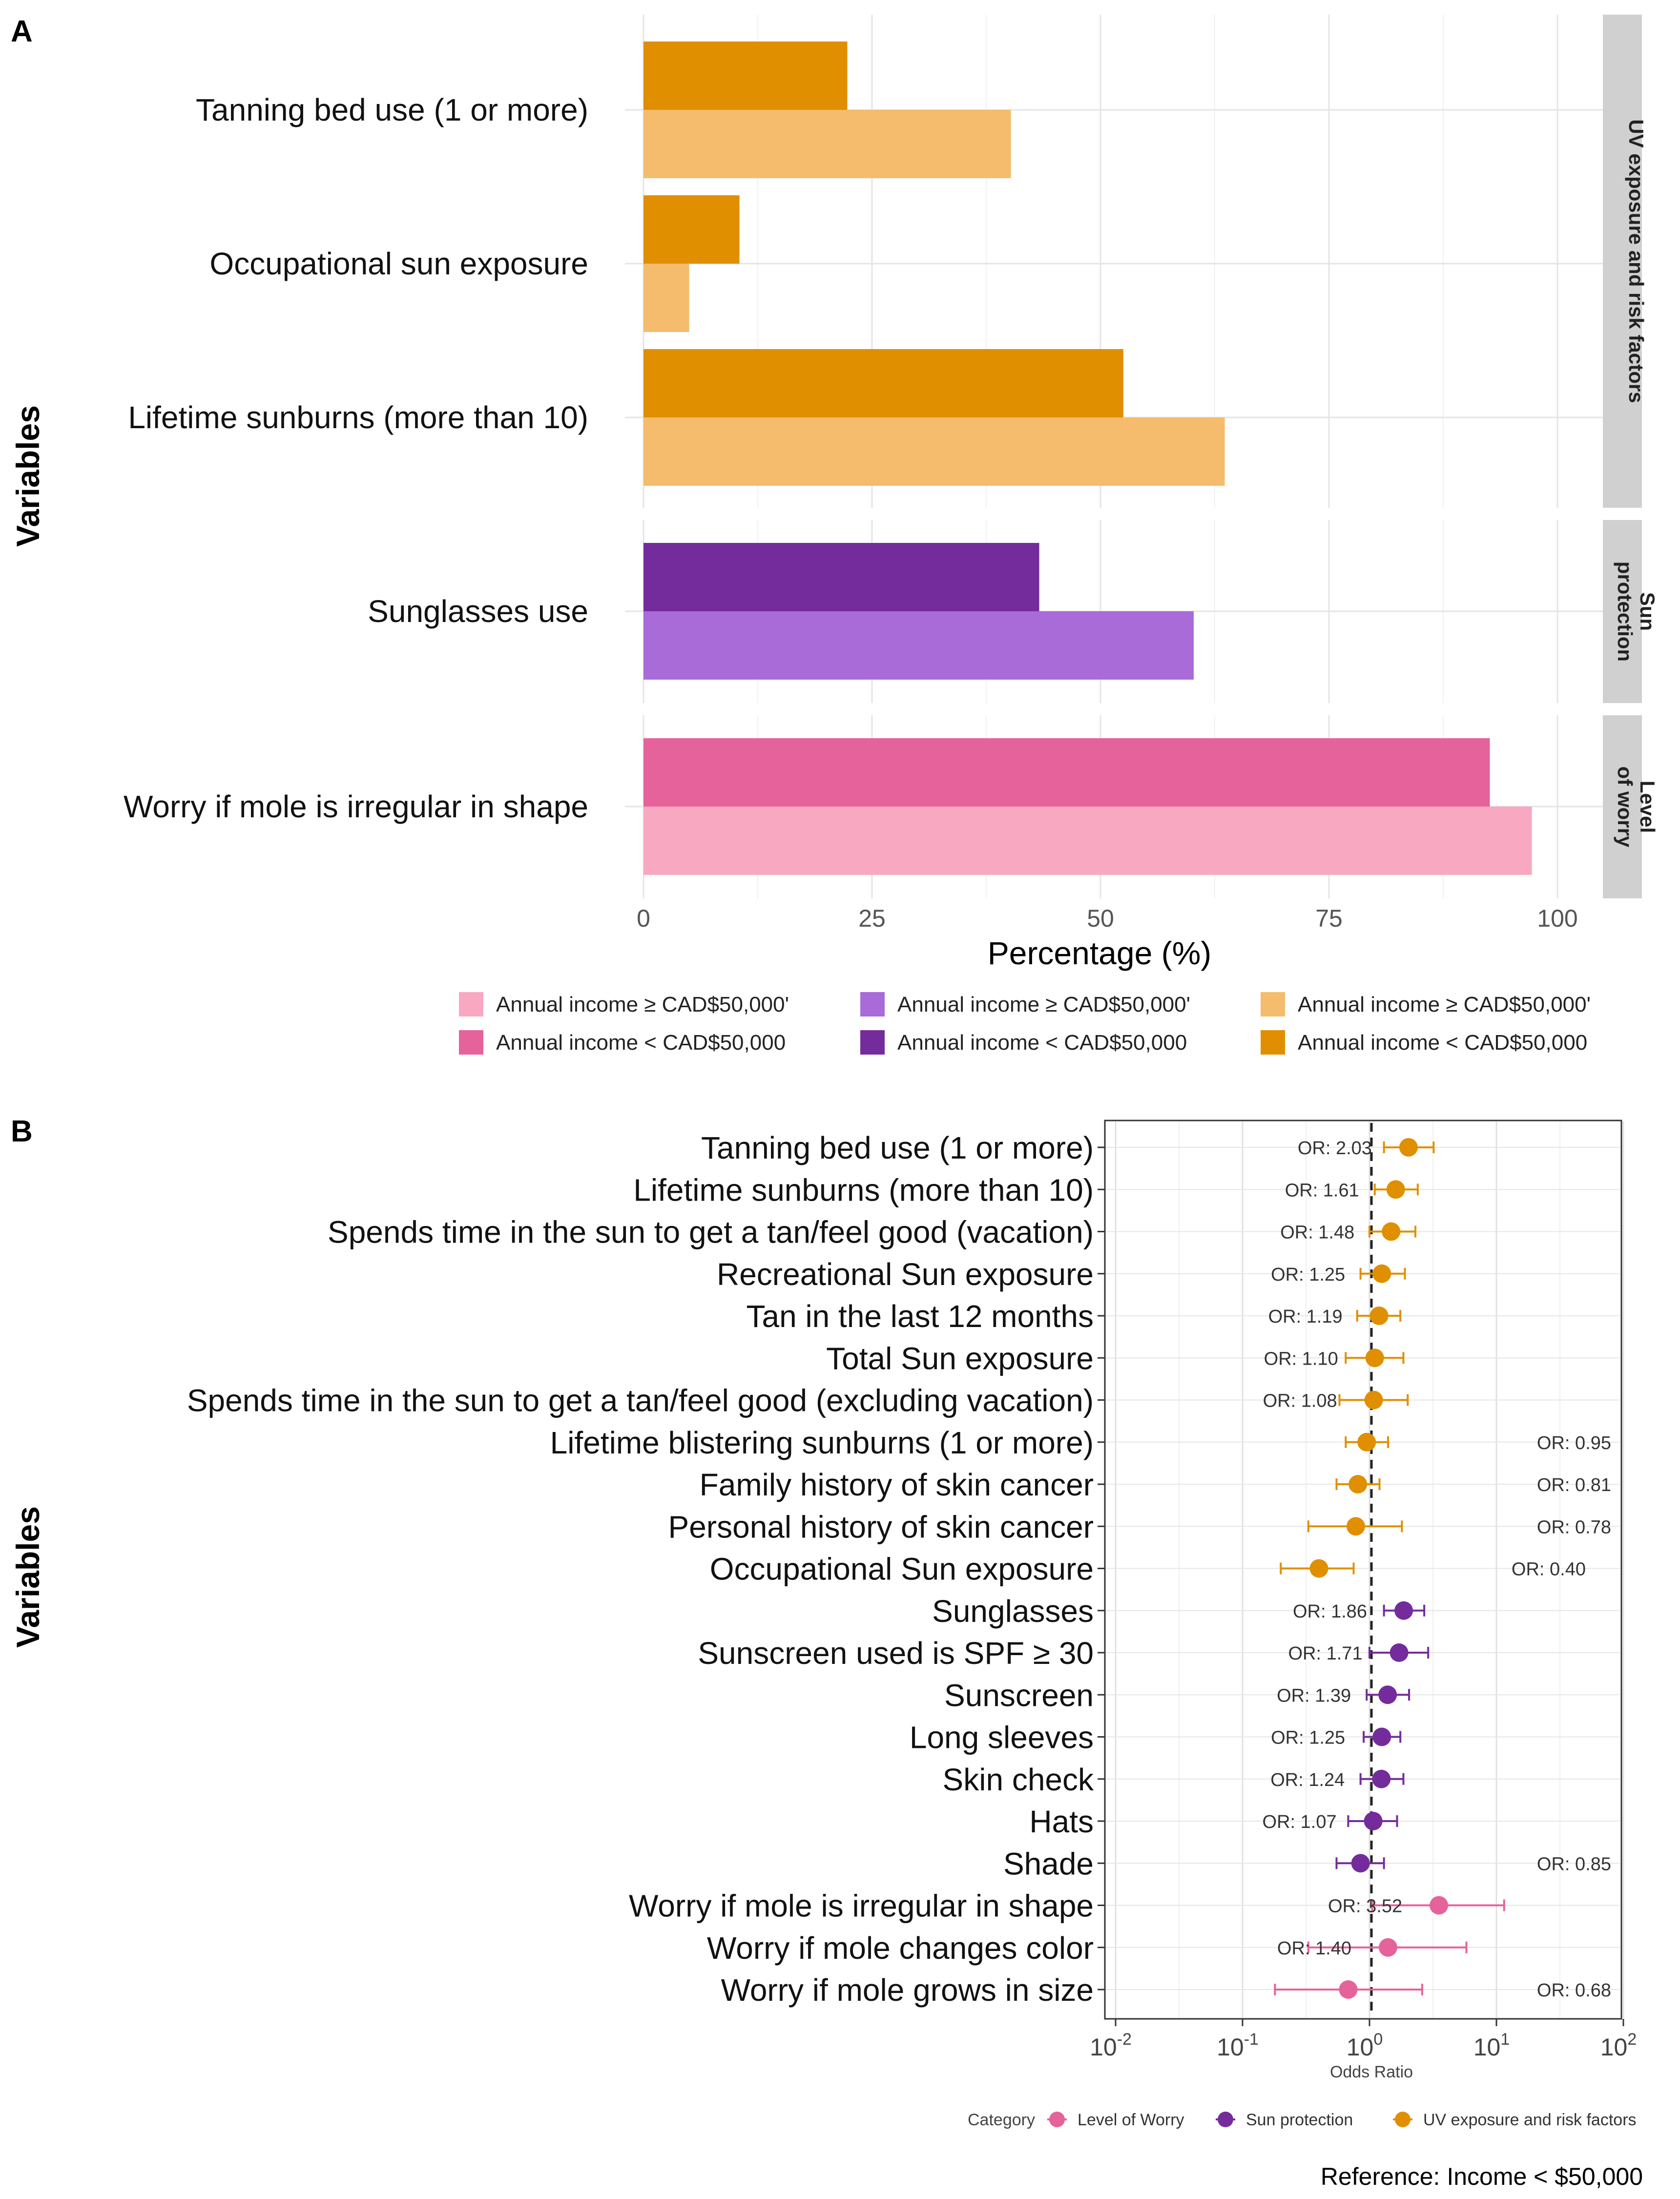 The image size is (1680, 2199). What do you see at coordinates (1124, 2039) in the screenshot?
I see `x-tick-exponent: -2` at bounding box center [1124, 2039].